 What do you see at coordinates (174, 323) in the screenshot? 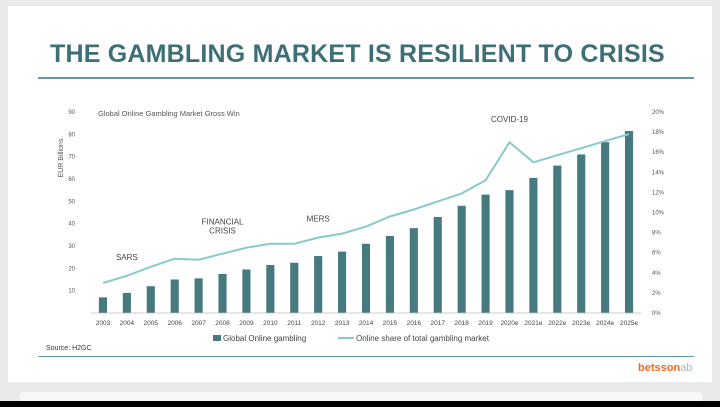
I see `x-tick-label: 2006` at bounding box center [174, 323].